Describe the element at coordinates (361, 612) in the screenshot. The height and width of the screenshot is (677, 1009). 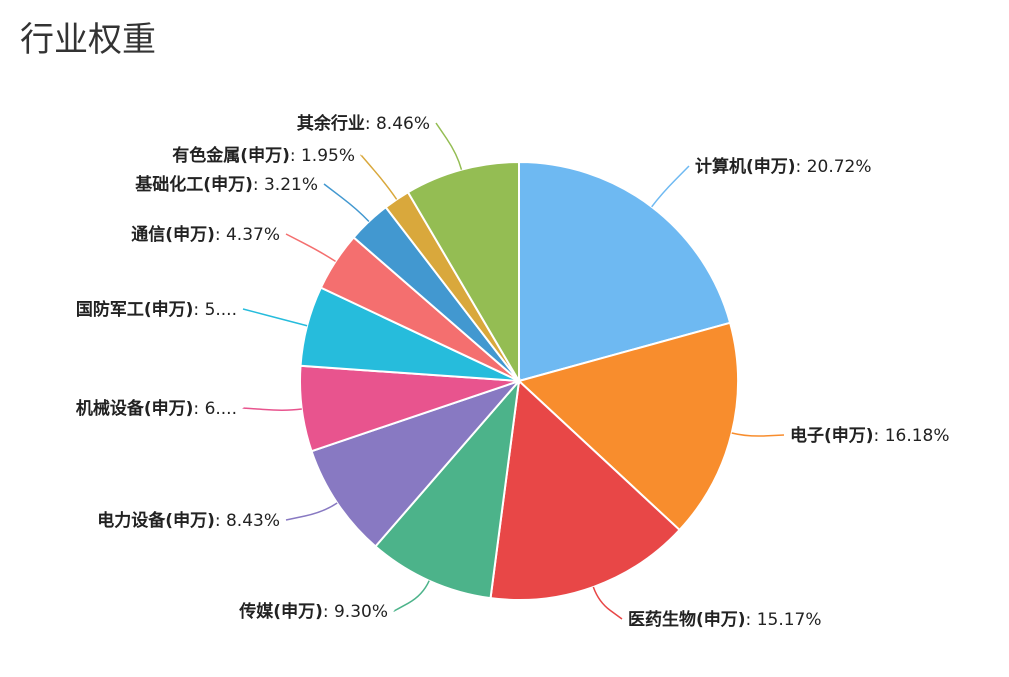
I see `slice-label-value: 9.30%` at that location.